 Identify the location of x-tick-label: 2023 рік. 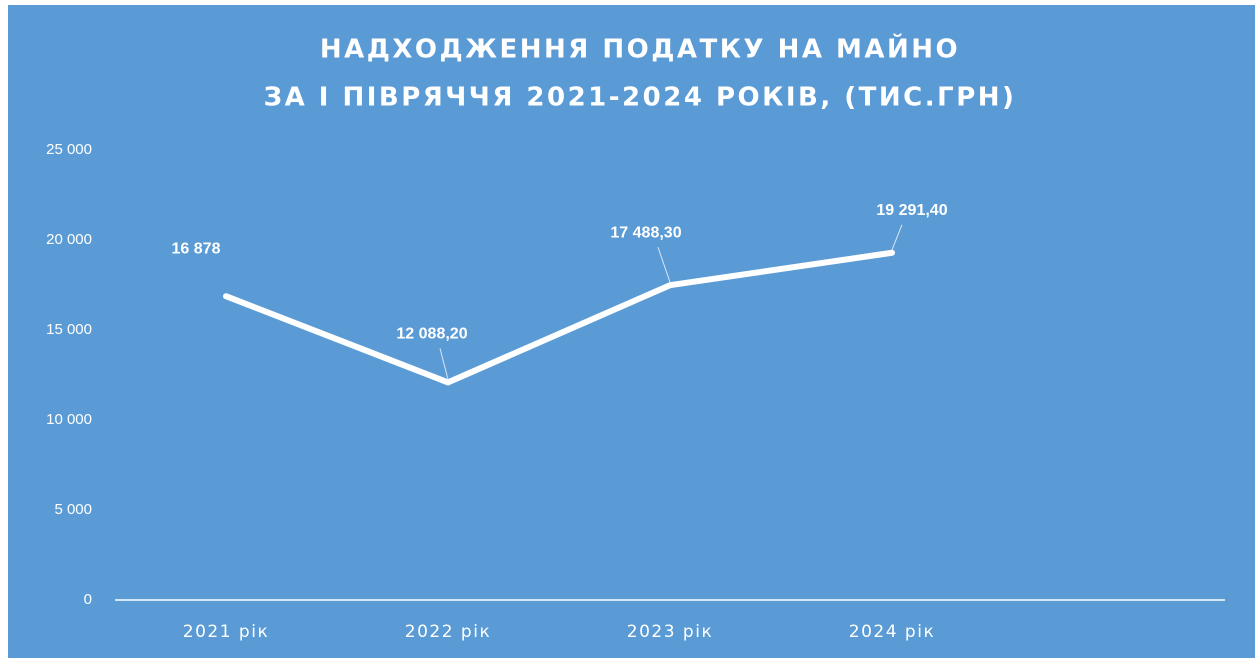
(670, 632).